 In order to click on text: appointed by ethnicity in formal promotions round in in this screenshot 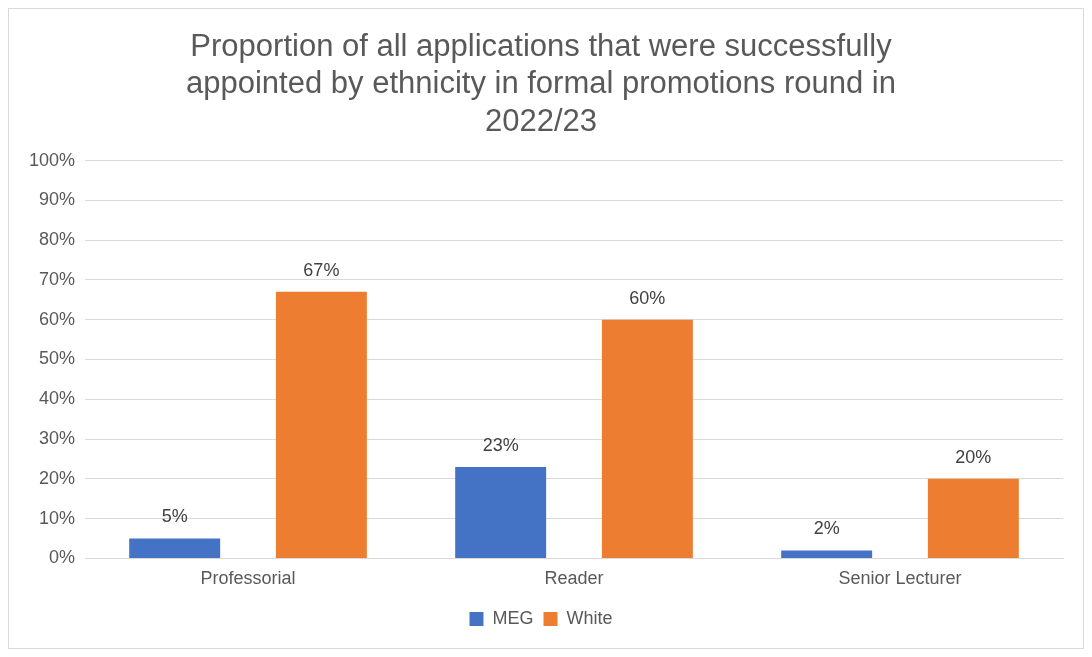, I will do `click(541, 83)`.